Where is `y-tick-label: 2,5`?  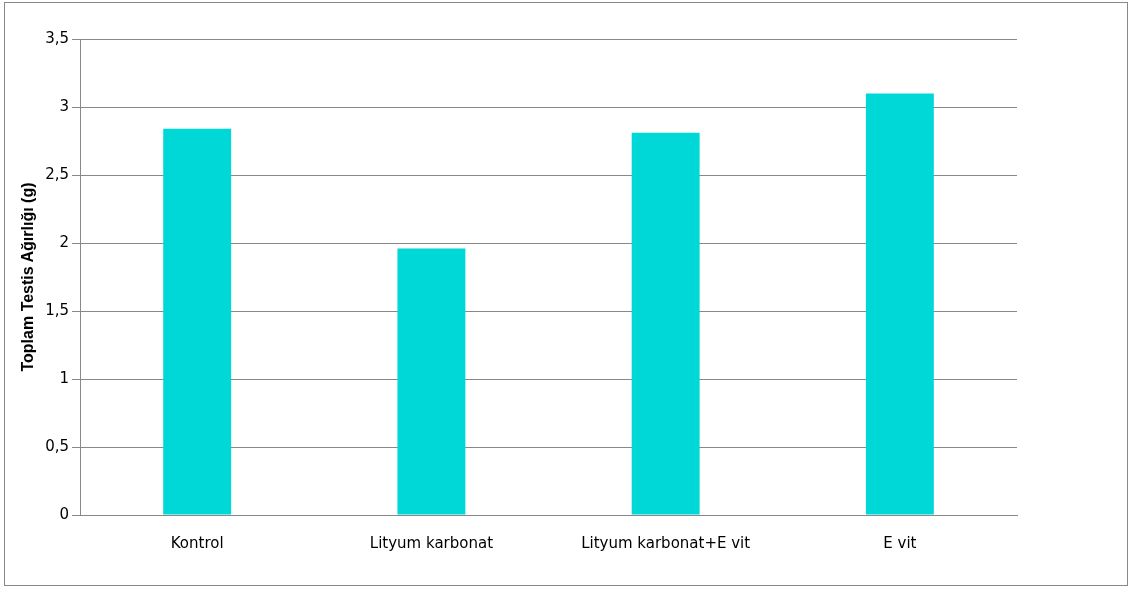 y-tick-label: 2,5 is located at coordinates (57, 173).